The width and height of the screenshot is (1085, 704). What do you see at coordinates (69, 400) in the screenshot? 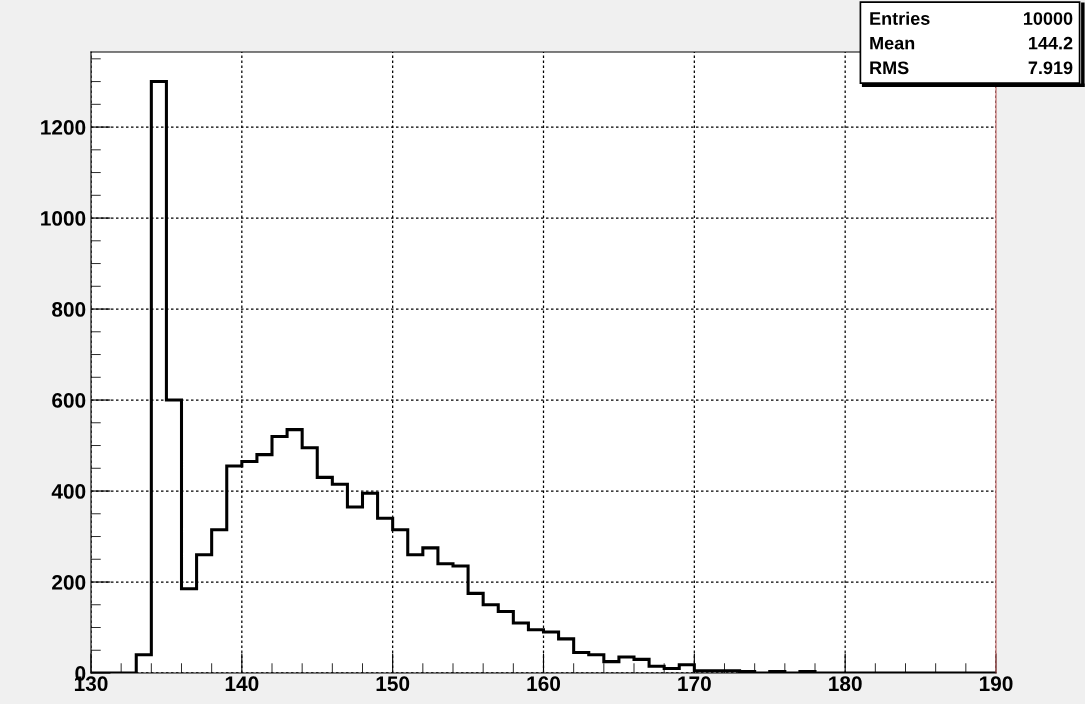
I see `y-tick-label: 600` at bounding box center [69, 400].